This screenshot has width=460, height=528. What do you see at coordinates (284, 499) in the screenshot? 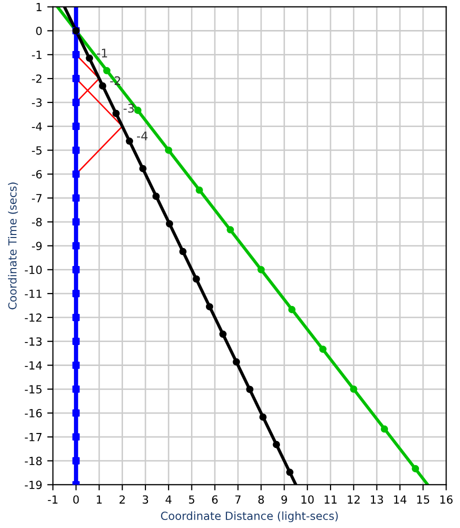
I see `x-tick-label: 9` at bounding box center [284, 499].